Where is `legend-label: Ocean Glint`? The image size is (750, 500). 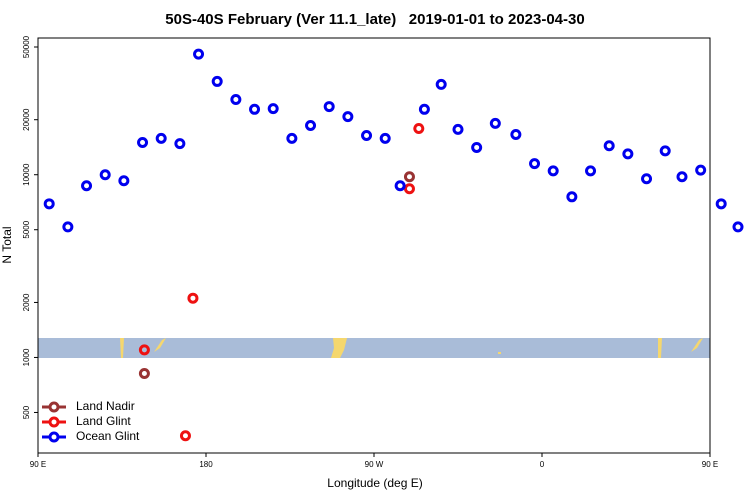 legend-label: Ocean Glint is located at coordinates (108, 436).